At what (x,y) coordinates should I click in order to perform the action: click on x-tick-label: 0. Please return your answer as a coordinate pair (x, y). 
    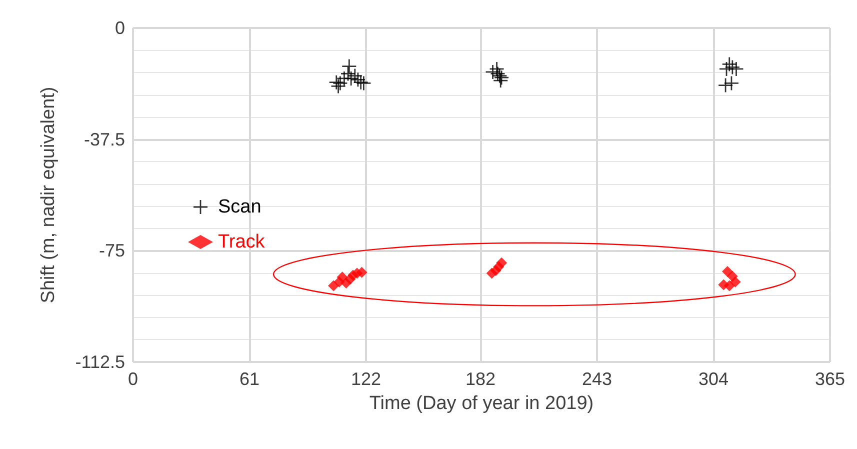
    Looking at the image, I should click on (133, 379).